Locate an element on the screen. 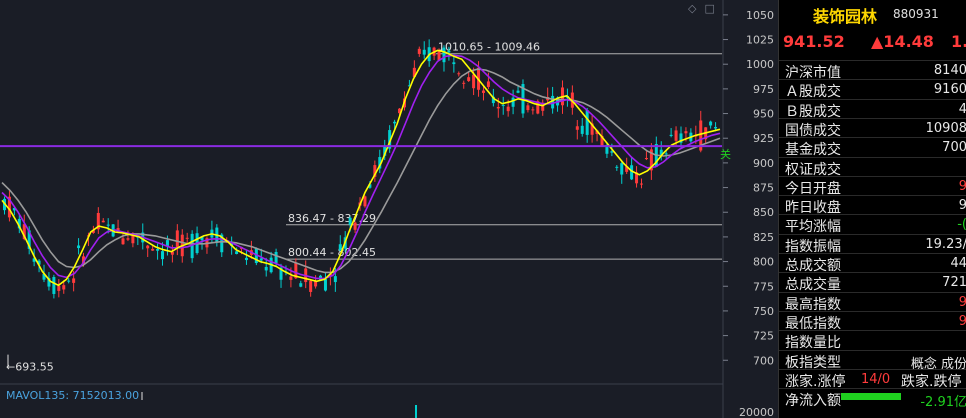 This screenshot has width=966, height=418. y-tick-label: 900 is located at coordinates (763, 163).